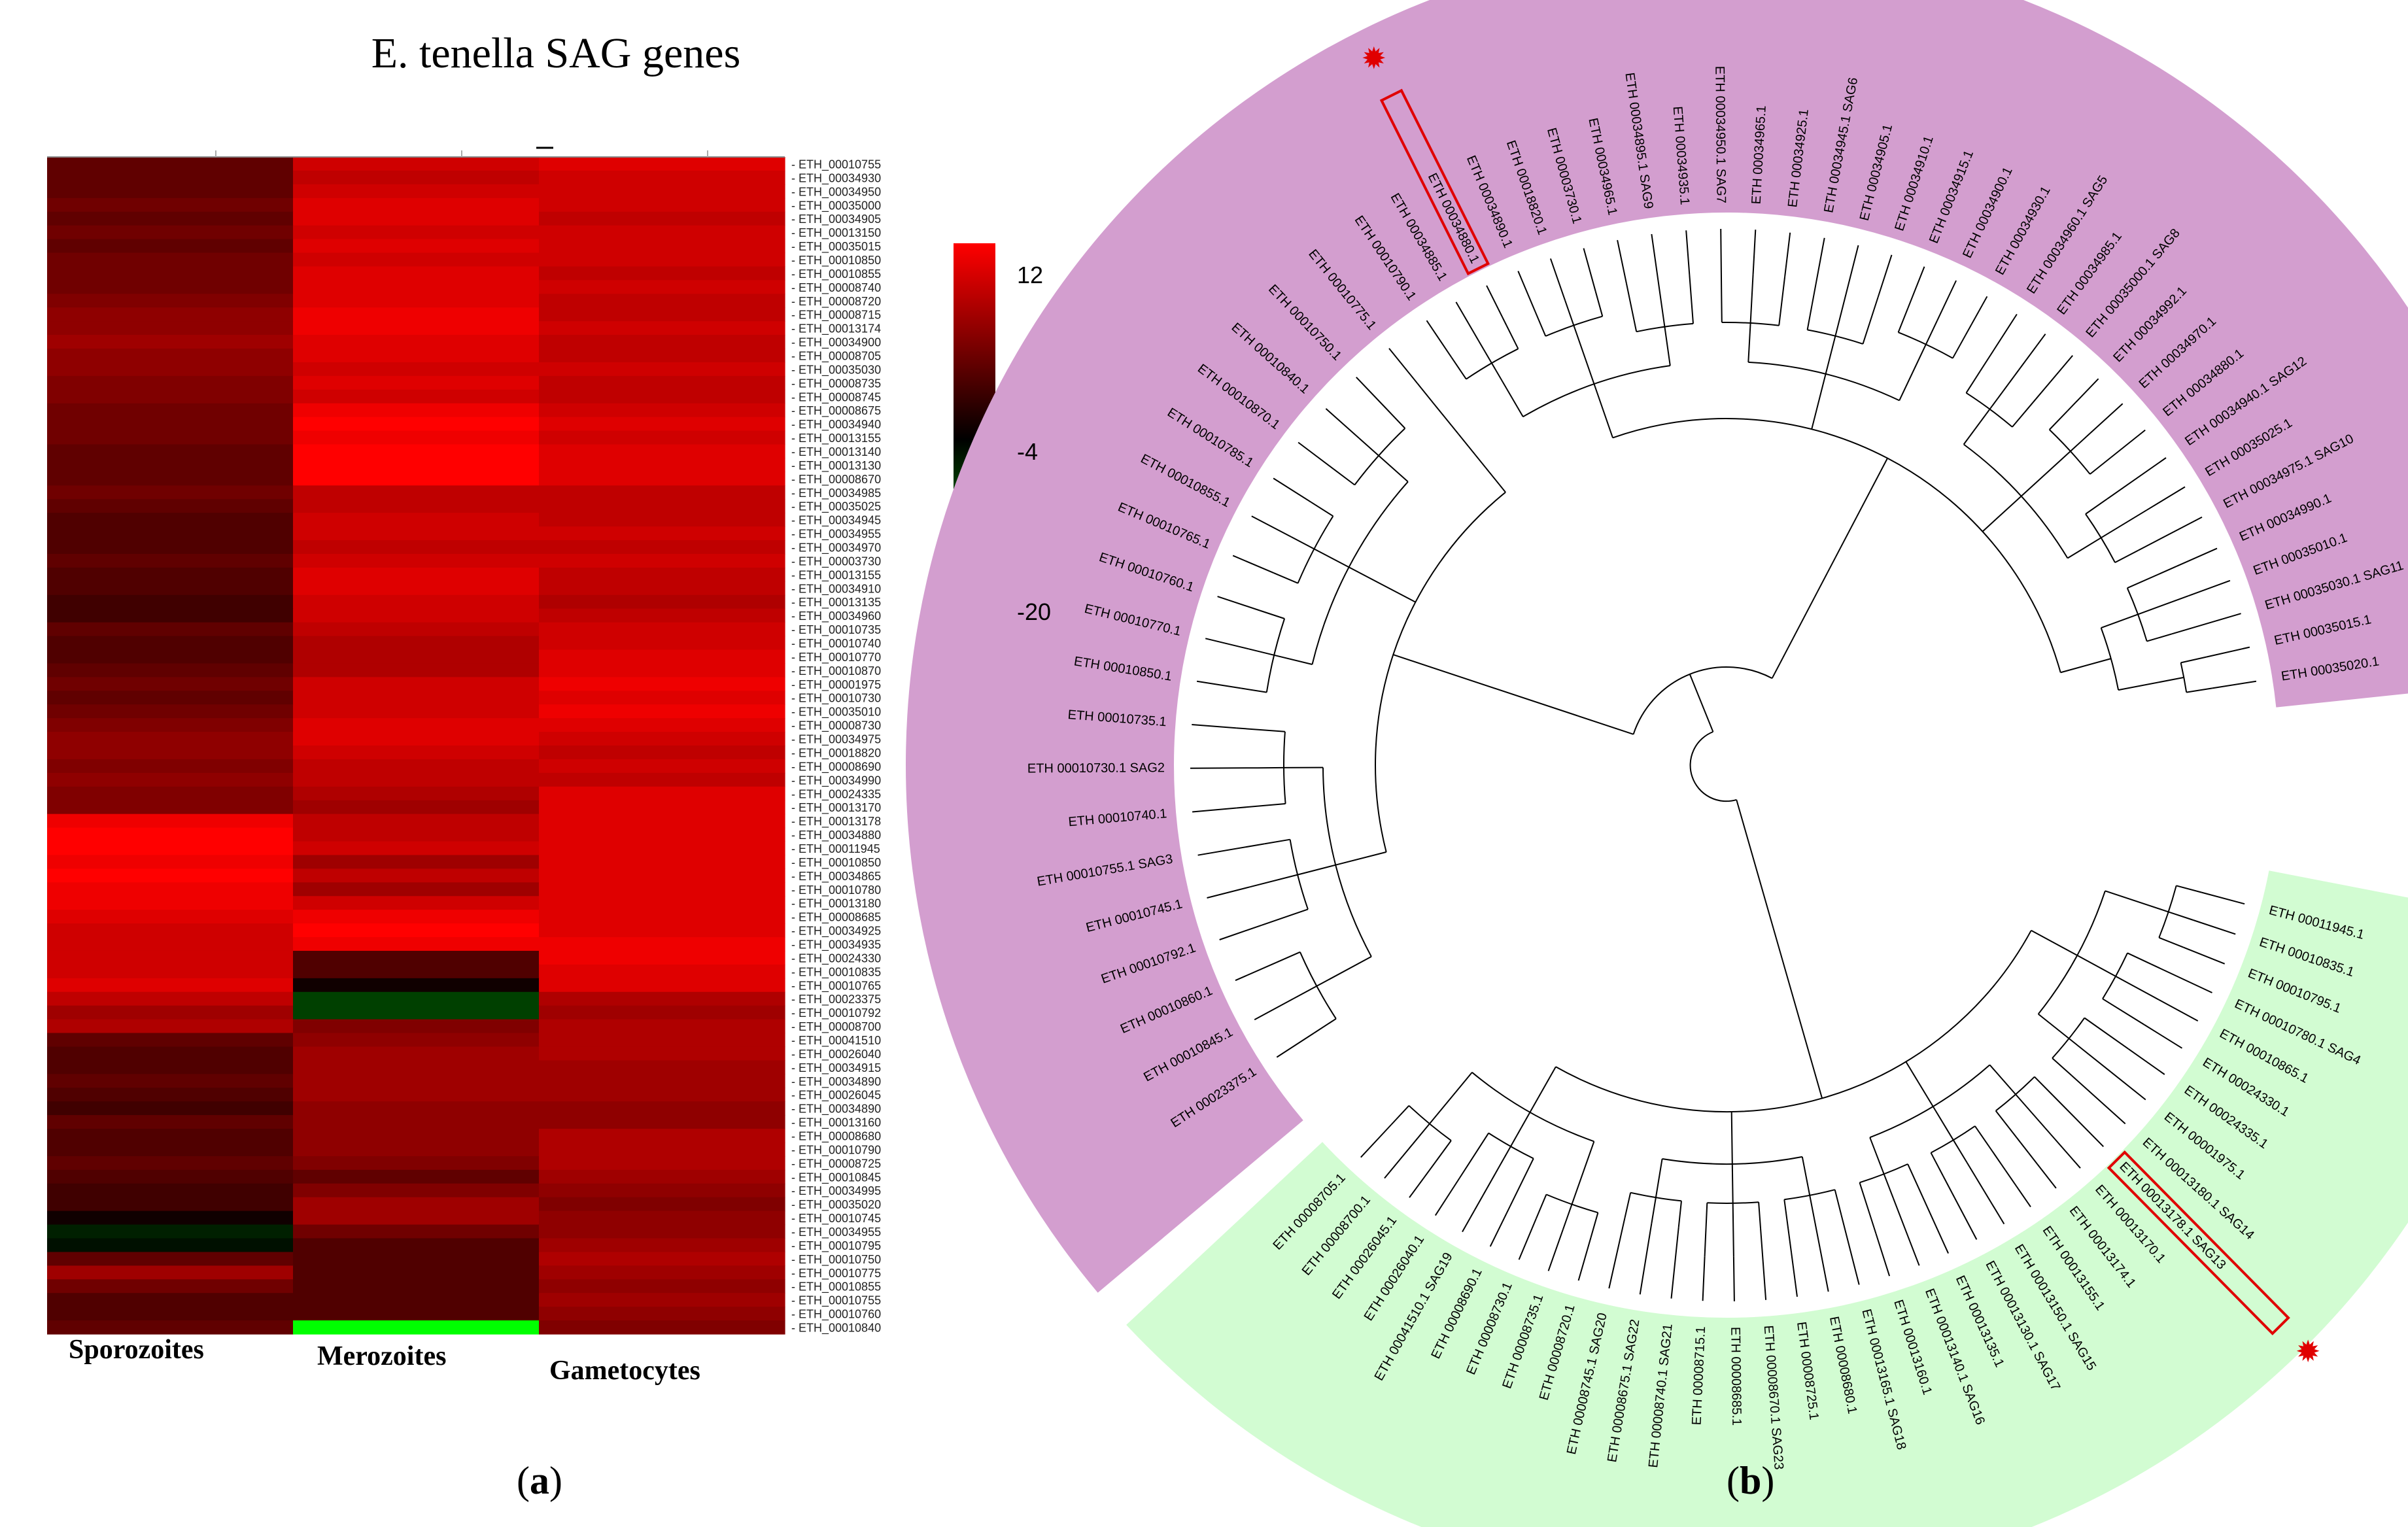  I want to click on heatmap-row-label: - ETH_00010755, so click(836, 1301).